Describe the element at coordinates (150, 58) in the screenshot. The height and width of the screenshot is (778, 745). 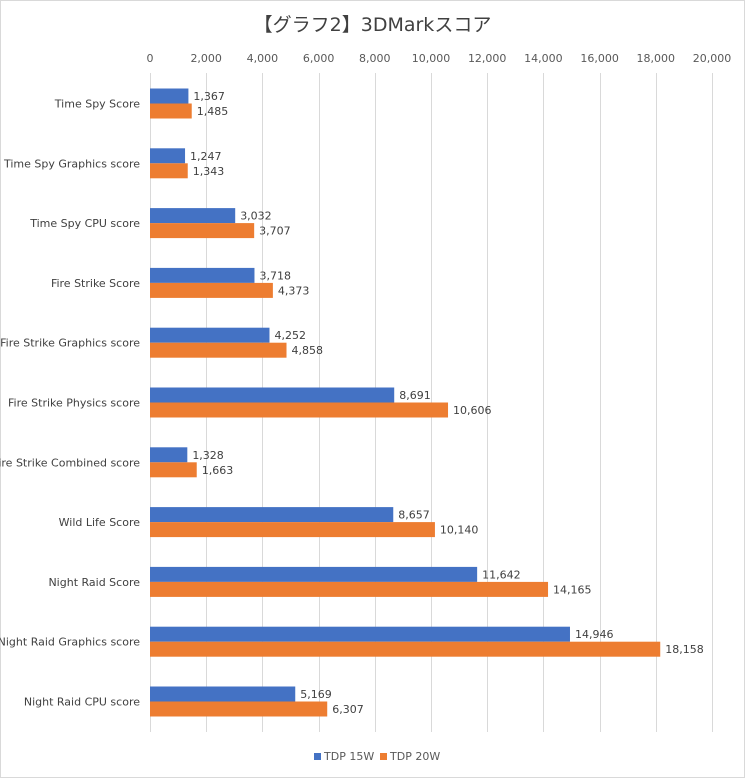
I see `x-tick-label: 0` at that location.